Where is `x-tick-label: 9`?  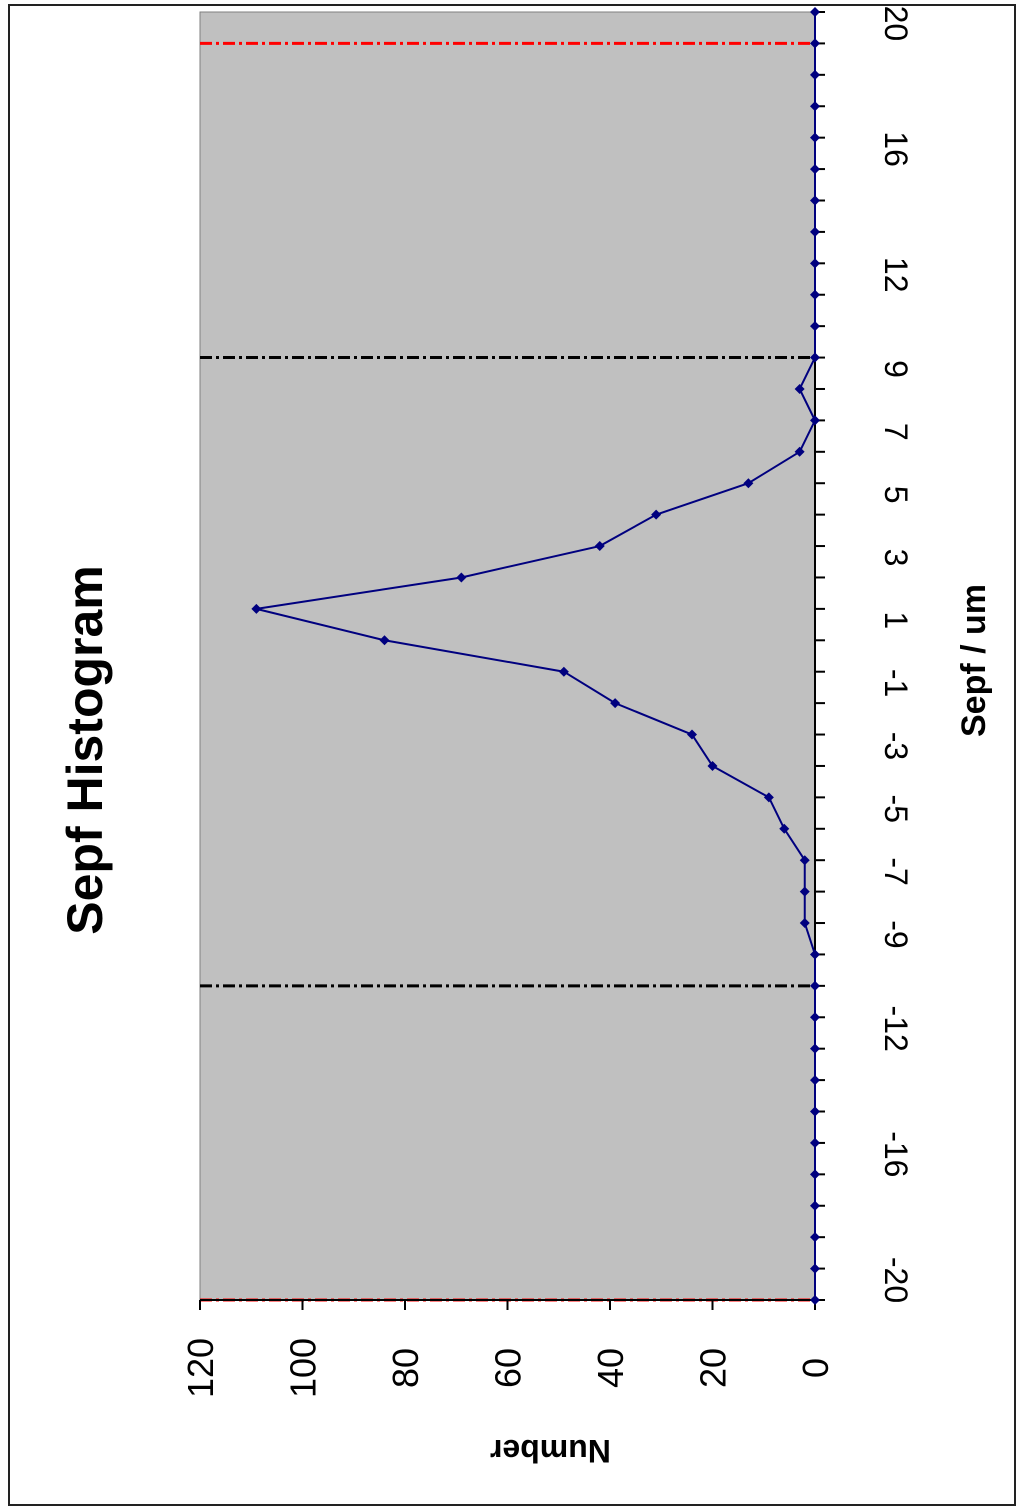
x-tick-label: 9 is located at coordinates (896, 369).